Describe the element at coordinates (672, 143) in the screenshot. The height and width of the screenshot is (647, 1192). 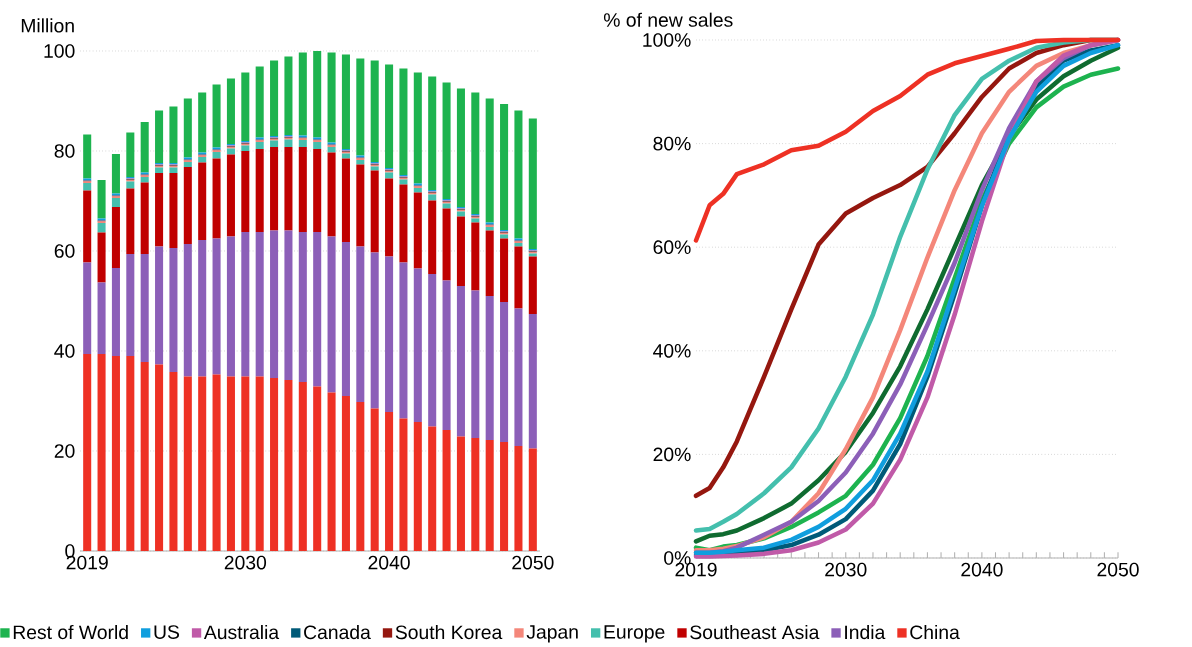
I see `y-tick-label: 80%` at that location.